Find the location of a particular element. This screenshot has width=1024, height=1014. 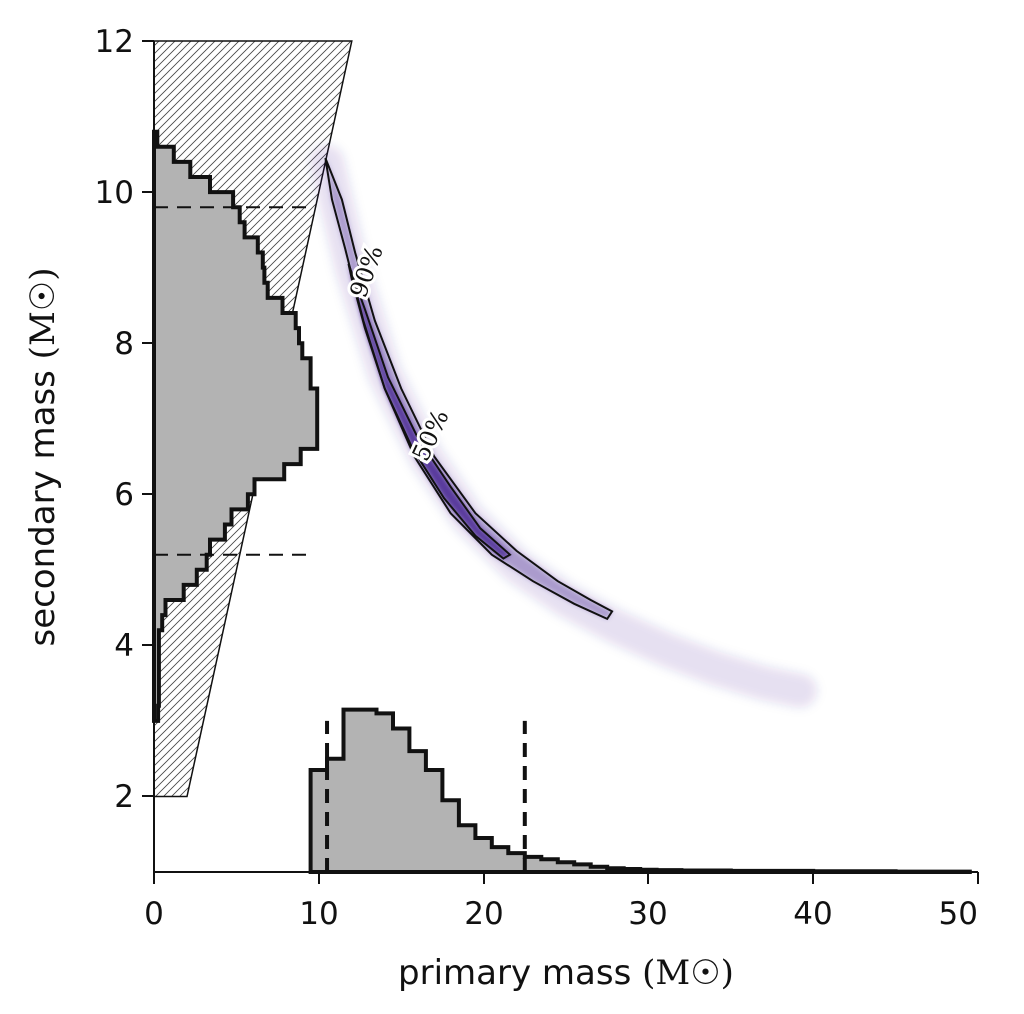

y-axis-label: secondary mass is located at coordinates (43, 508).